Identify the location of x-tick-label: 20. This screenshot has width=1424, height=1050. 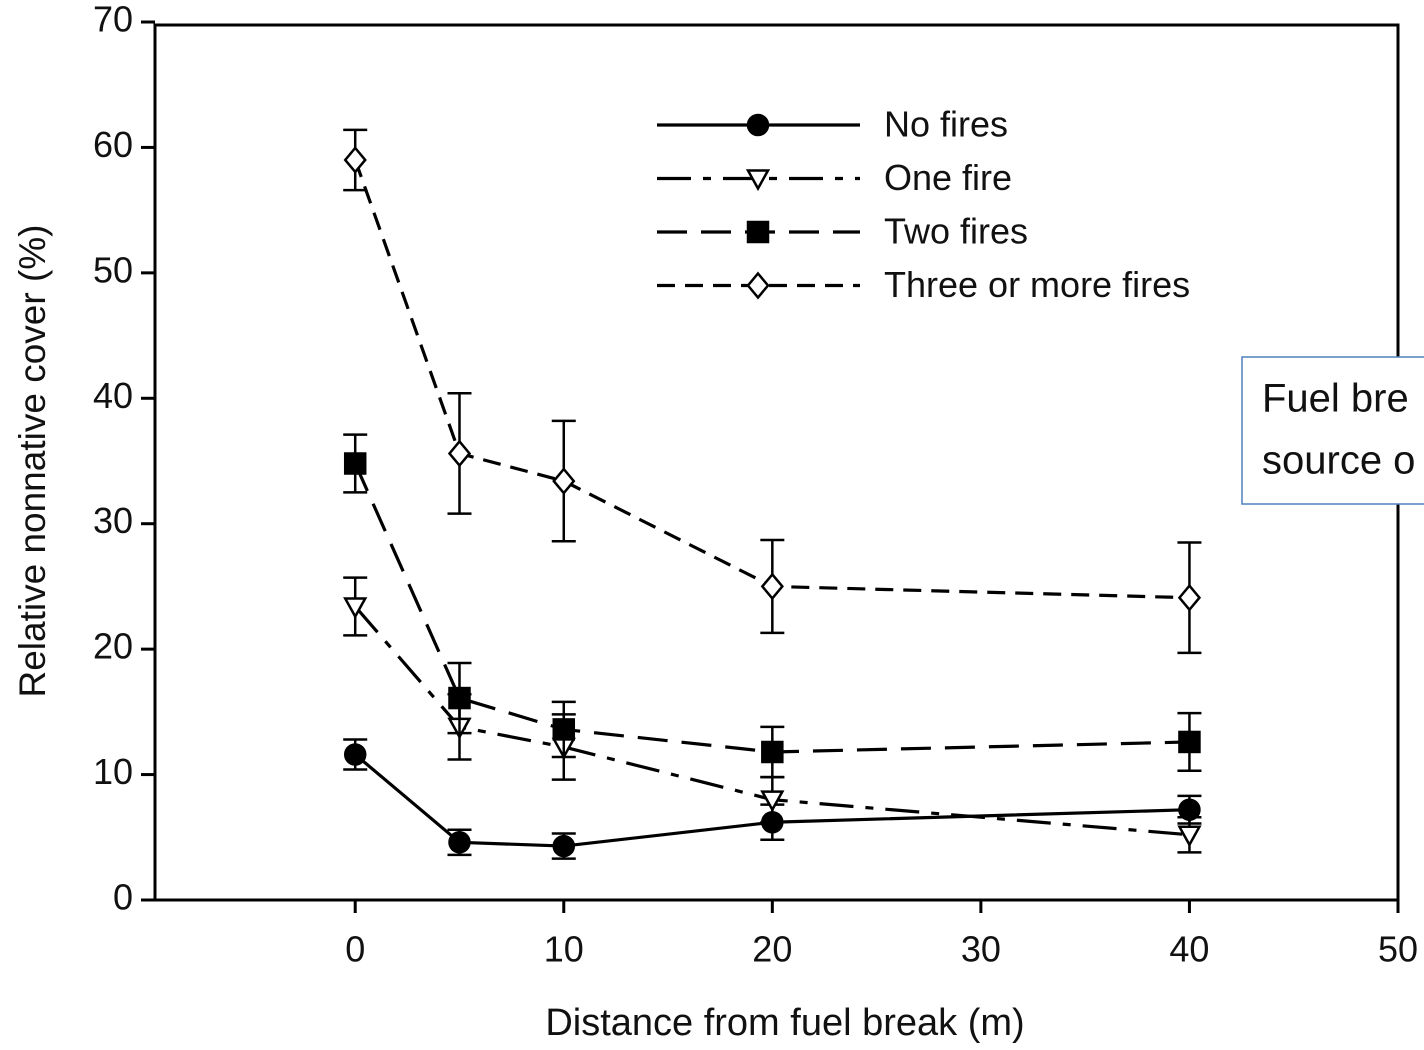
(772, 949).